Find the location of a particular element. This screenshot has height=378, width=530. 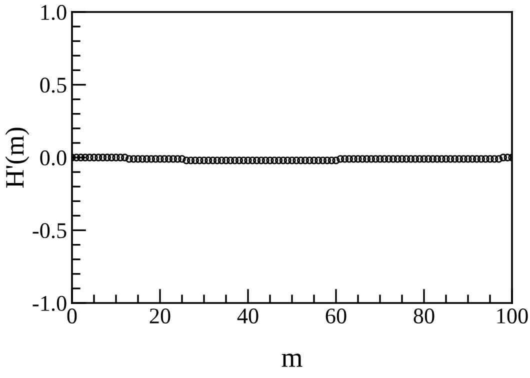

x-tick-label: 0 is located at coordinates (72, 316).